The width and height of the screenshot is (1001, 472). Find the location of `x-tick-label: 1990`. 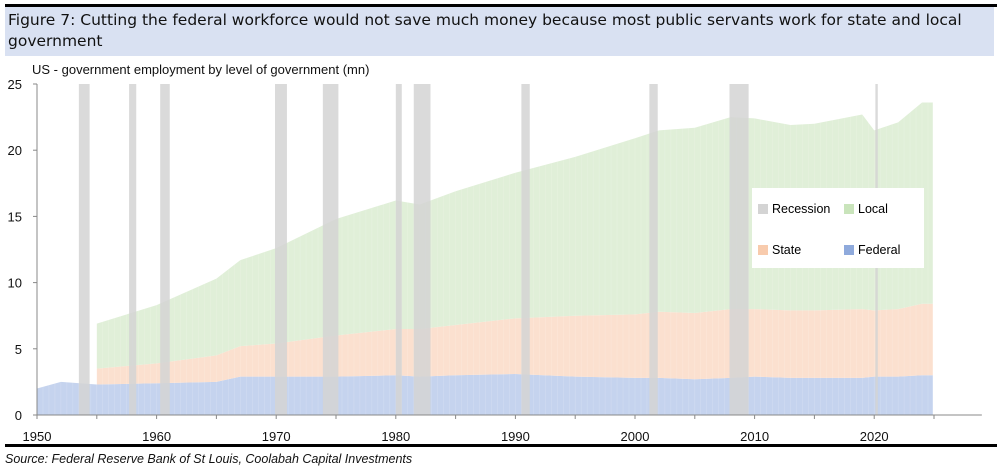

x-tick-label: 1990 is located at coordinates (515, 436).